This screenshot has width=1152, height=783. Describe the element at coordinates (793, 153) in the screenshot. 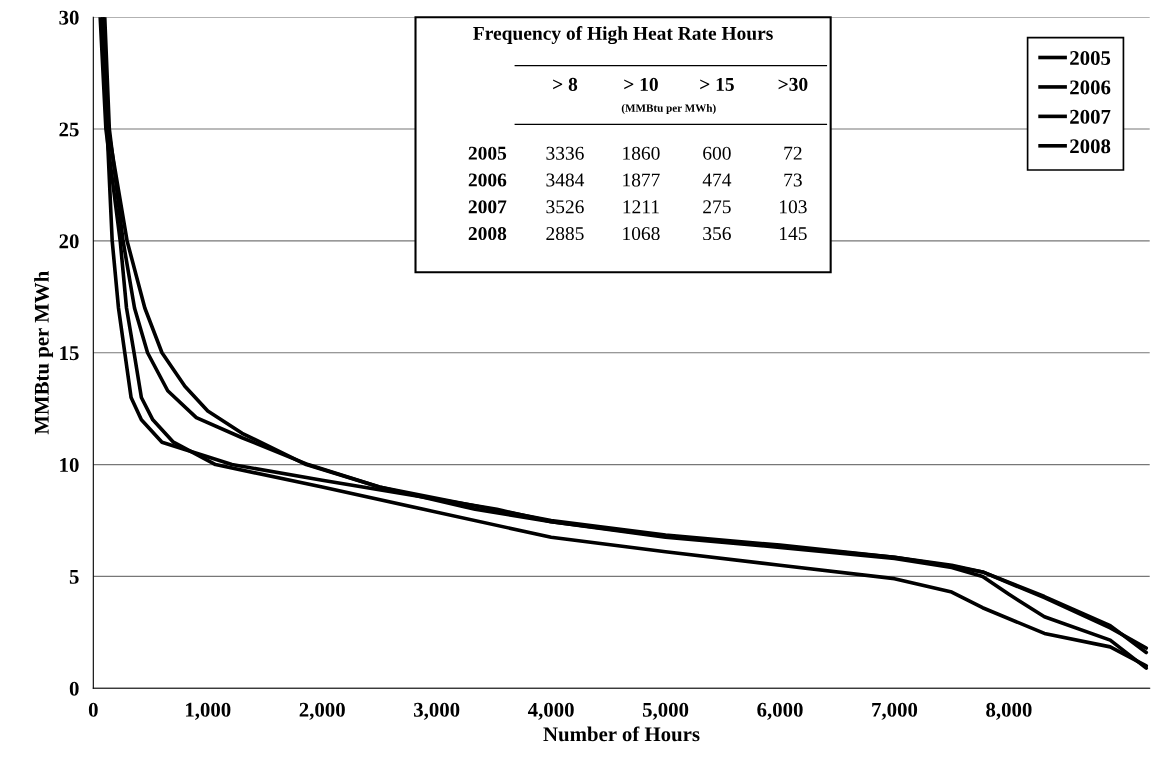

I see `annotation: 72` at that location.